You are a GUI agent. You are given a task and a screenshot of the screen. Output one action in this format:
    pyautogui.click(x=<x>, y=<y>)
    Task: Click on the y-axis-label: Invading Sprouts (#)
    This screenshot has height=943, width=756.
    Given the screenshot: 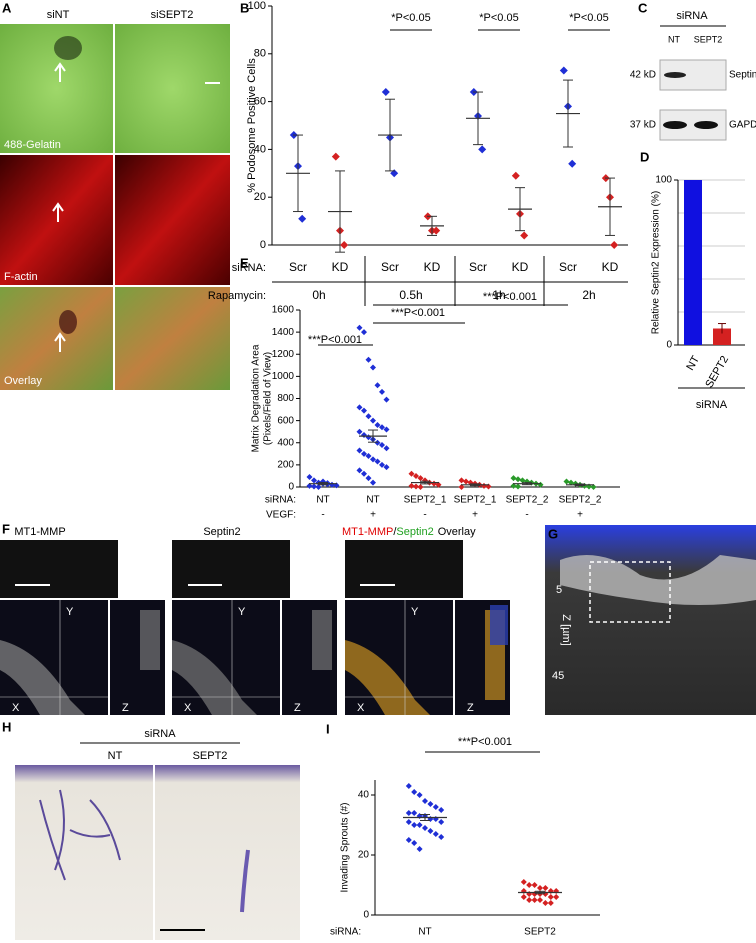 What is the action you would take?
    pyautogui.click(x=345, y=847)
    